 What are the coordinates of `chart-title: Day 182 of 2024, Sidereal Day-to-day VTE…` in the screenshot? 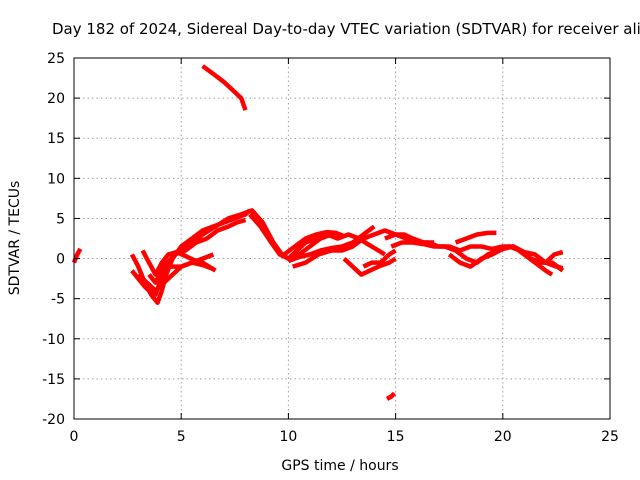 It's located at (346, 29).